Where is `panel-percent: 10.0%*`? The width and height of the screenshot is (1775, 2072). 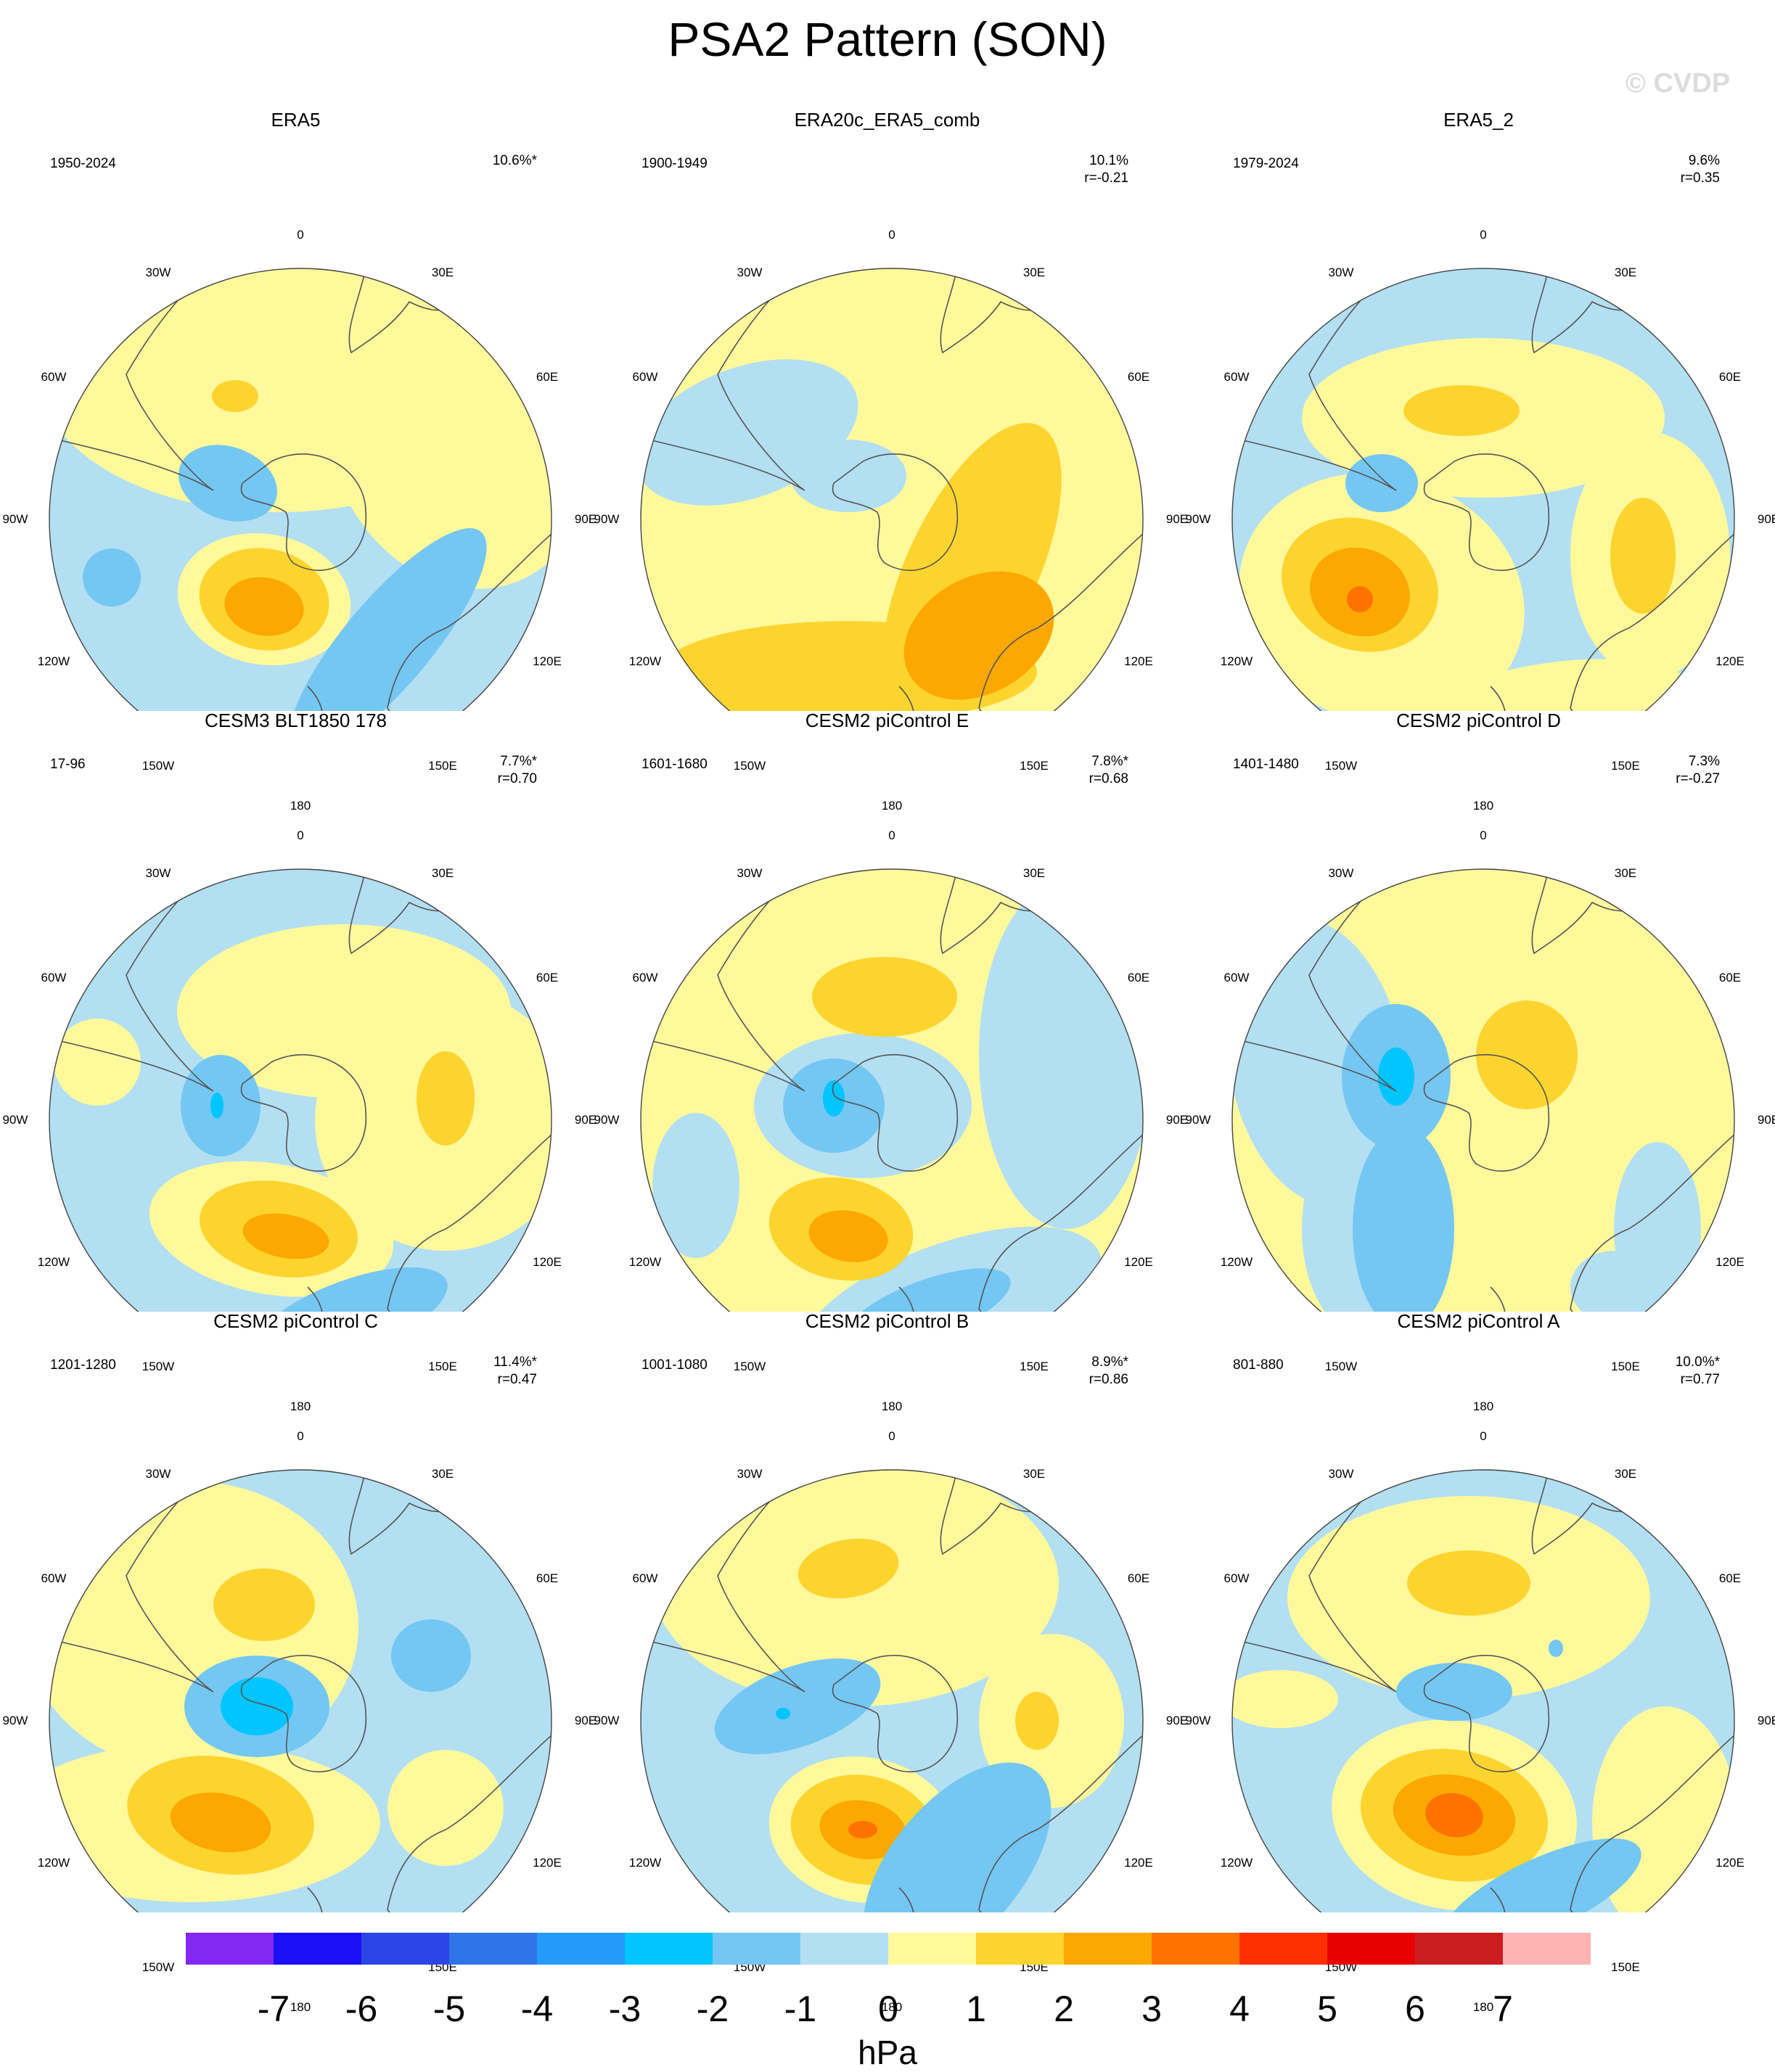 panel-percent: 10.0%* is located at coordinates (1697, 1362).